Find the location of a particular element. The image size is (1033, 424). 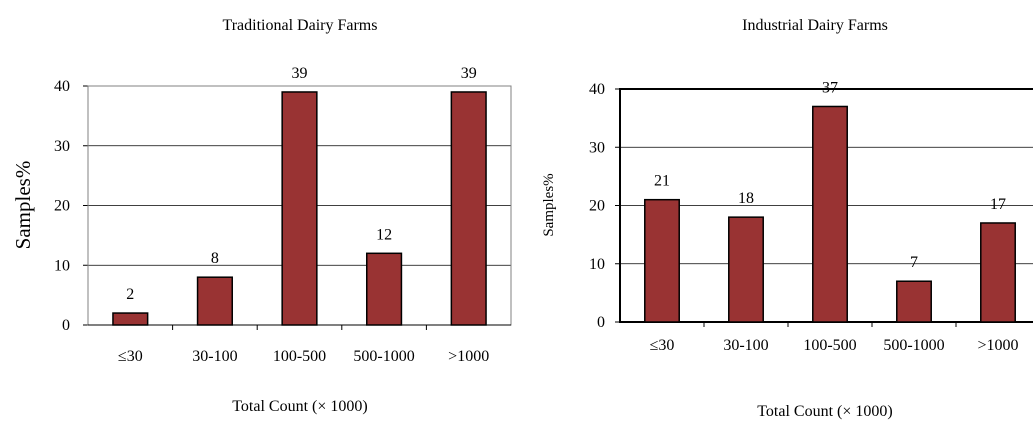

data-label: 21 is located at coordinates (662, 181).